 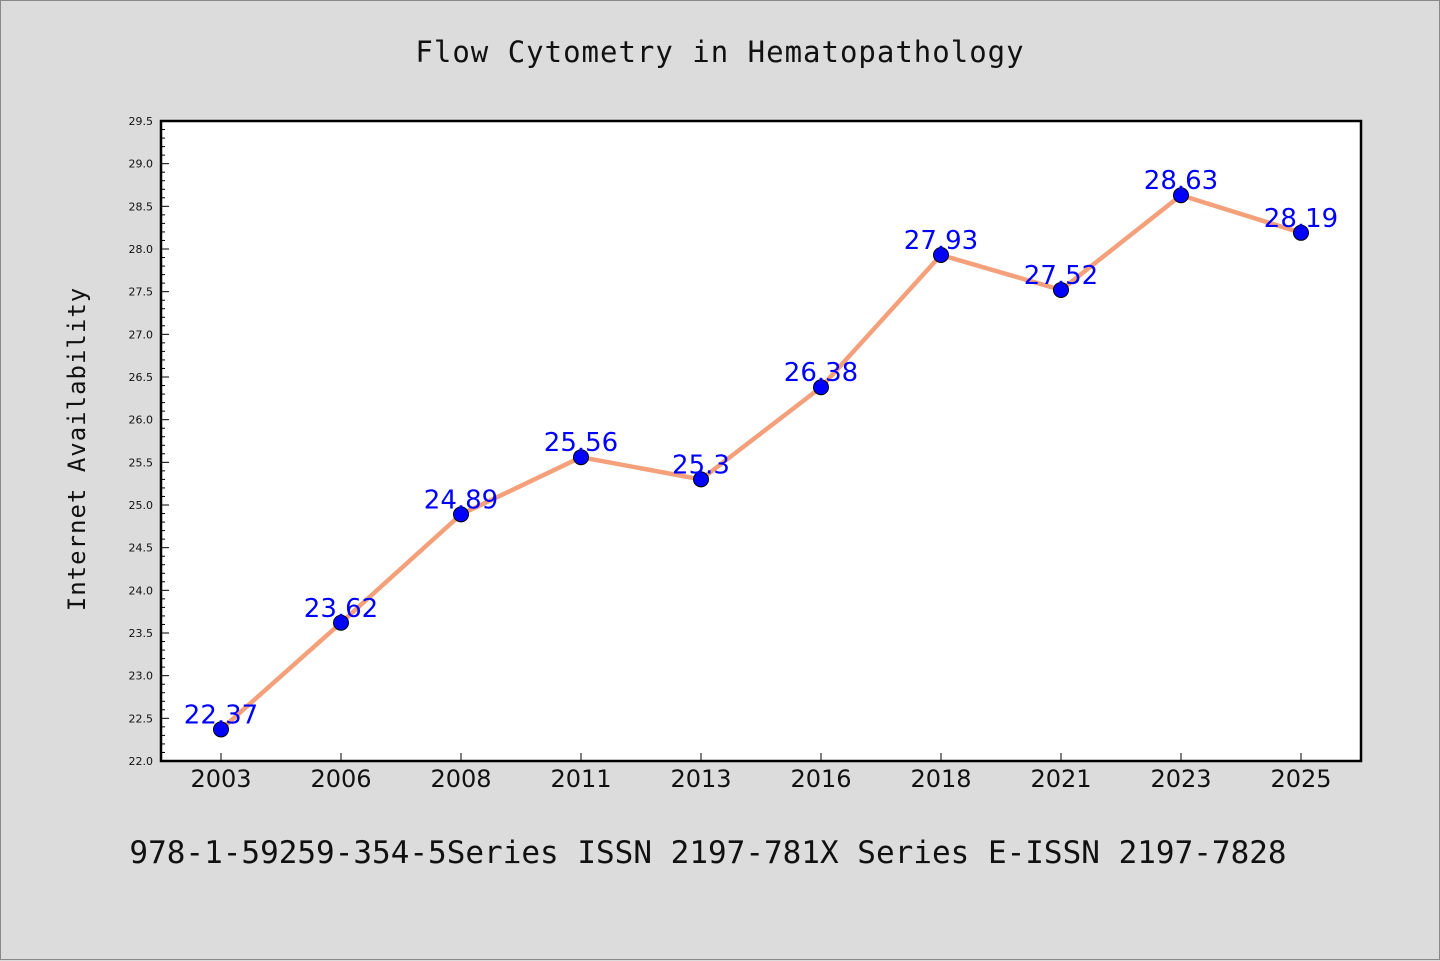 What do you see at coordinates (1060, 779) in the screenshot?
I see `x-tick-label: 2021` at bounding box center [1060, 779].